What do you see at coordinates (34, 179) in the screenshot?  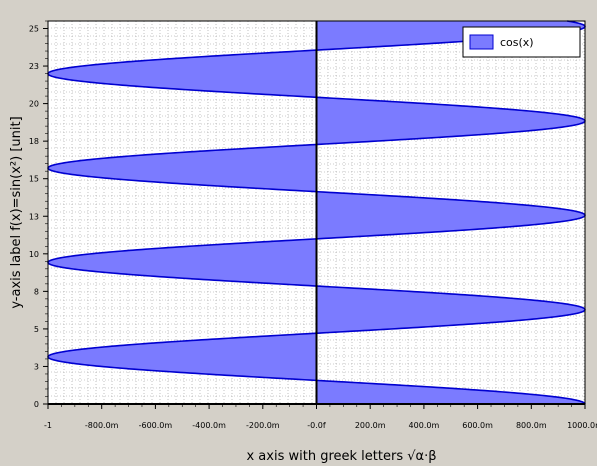 I see `y-tick-label: 15` at bounding box center [34, 179].